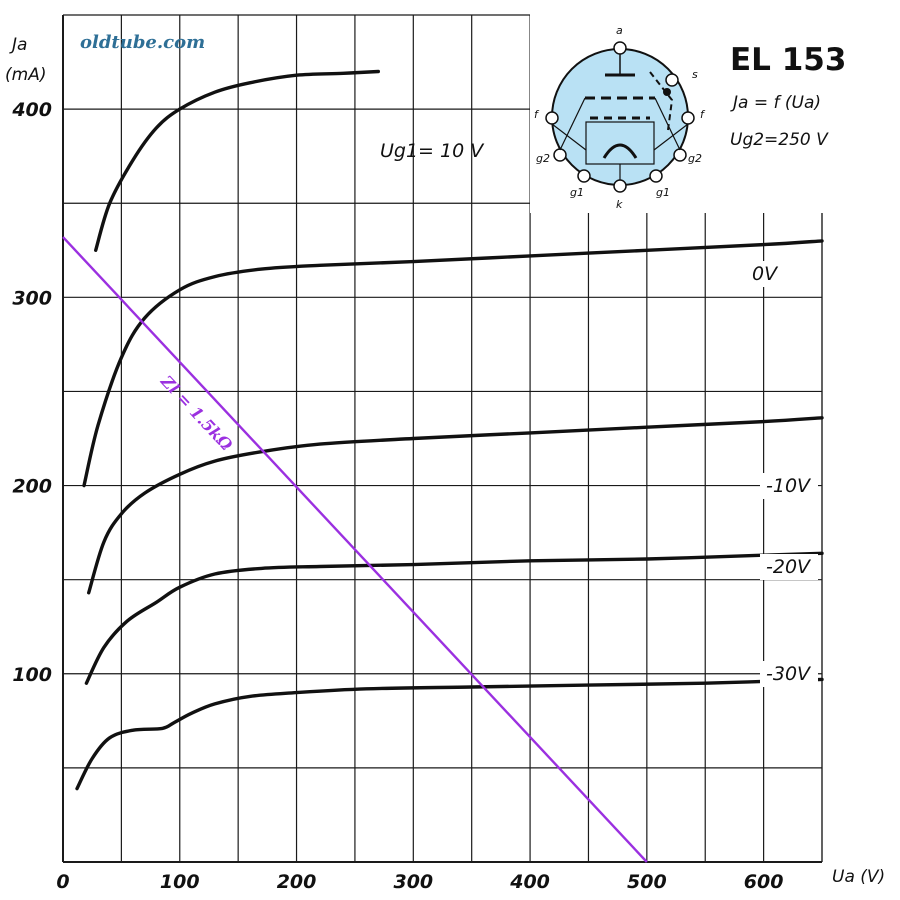 This screenshot has width=900, height=900. Describe the element at coordinates (413, 882) in the screenshot. I see `x-tick-label: 300` at that location.